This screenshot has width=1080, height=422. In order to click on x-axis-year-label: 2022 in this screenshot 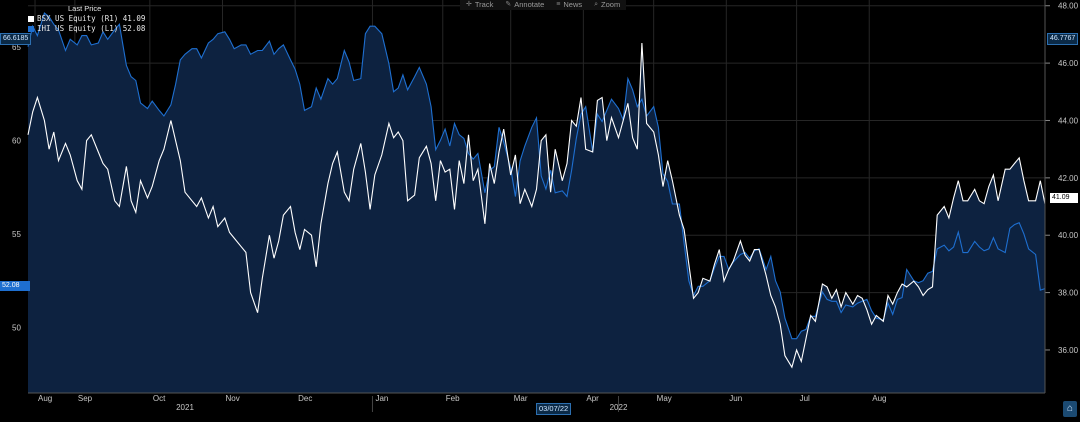, I will do `click(619, 407)`.